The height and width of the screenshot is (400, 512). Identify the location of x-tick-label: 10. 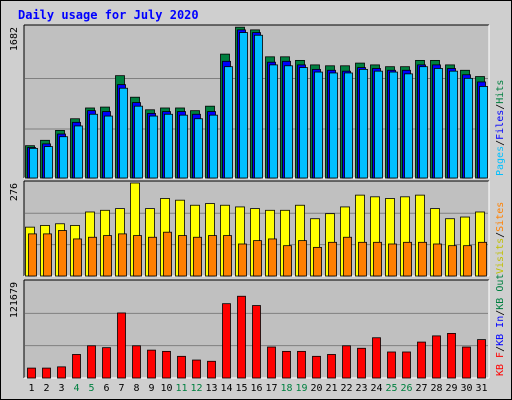
(166, 388).